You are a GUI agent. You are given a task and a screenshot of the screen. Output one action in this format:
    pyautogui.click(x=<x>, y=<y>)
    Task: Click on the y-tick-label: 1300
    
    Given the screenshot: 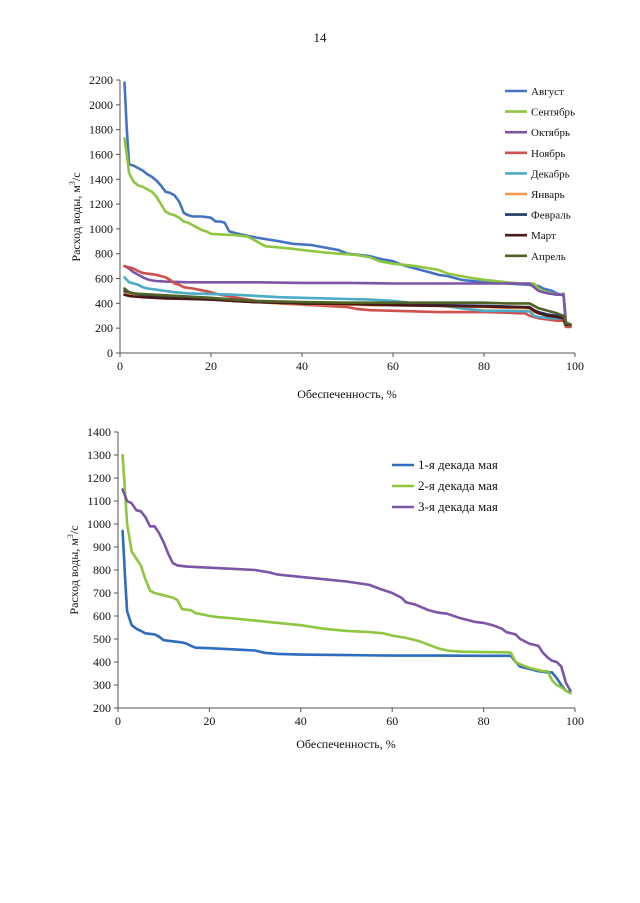 What is the action you would take?
    pyautogui.click(x=99, y=455)
    